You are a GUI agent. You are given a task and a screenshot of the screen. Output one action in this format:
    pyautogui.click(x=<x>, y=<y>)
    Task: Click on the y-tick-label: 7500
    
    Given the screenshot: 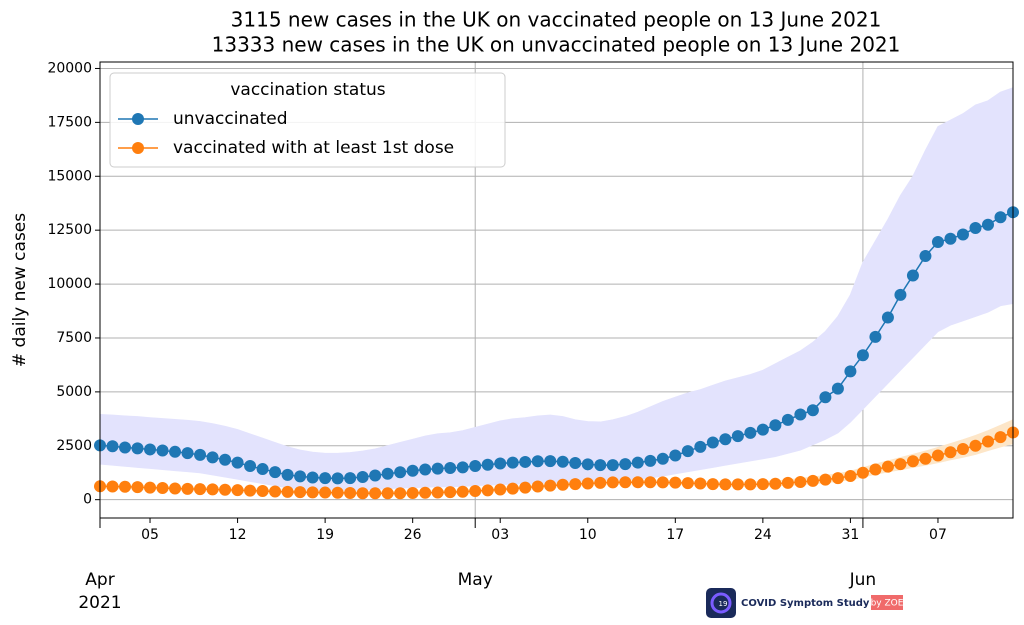 What is the action you would take?
    pyautogui.click(x=74, y=338)
    